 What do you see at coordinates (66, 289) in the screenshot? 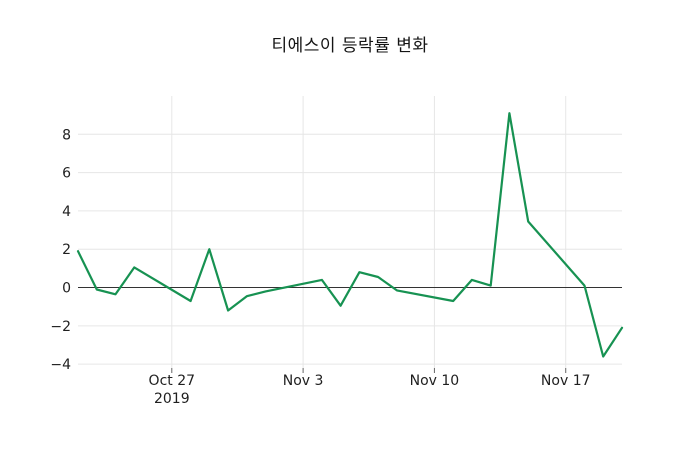
I see `y-tick-label: 0` at bounding box center [66, 289].